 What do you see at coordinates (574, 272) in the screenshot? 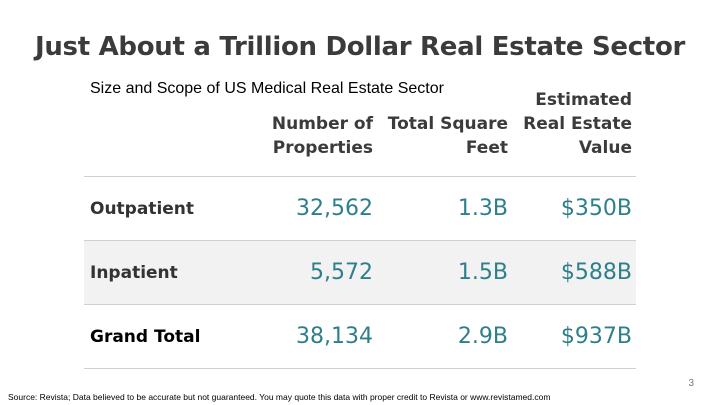
I see `cell-value: $588B` at bounding box center [574, 272].